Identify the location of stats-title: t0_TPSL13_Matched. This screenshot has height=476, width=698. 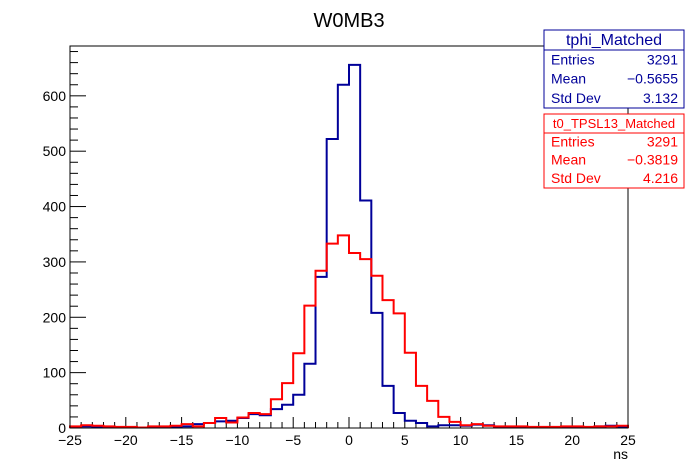
(614, 123).